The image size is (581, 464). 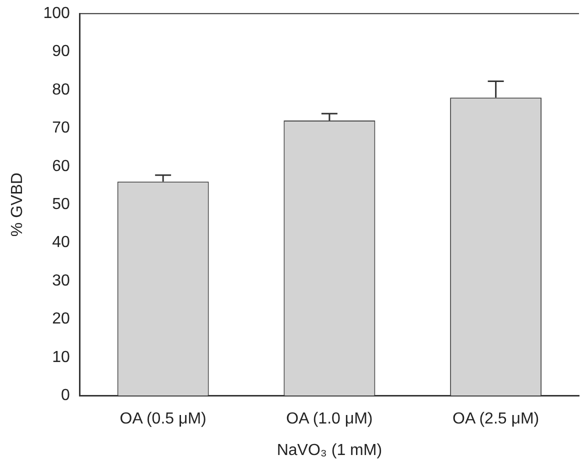 What do you see at coordinates (61, 243) in the screenshot?
I see `y-tick-label: 40` at bounding box center [61, 243].